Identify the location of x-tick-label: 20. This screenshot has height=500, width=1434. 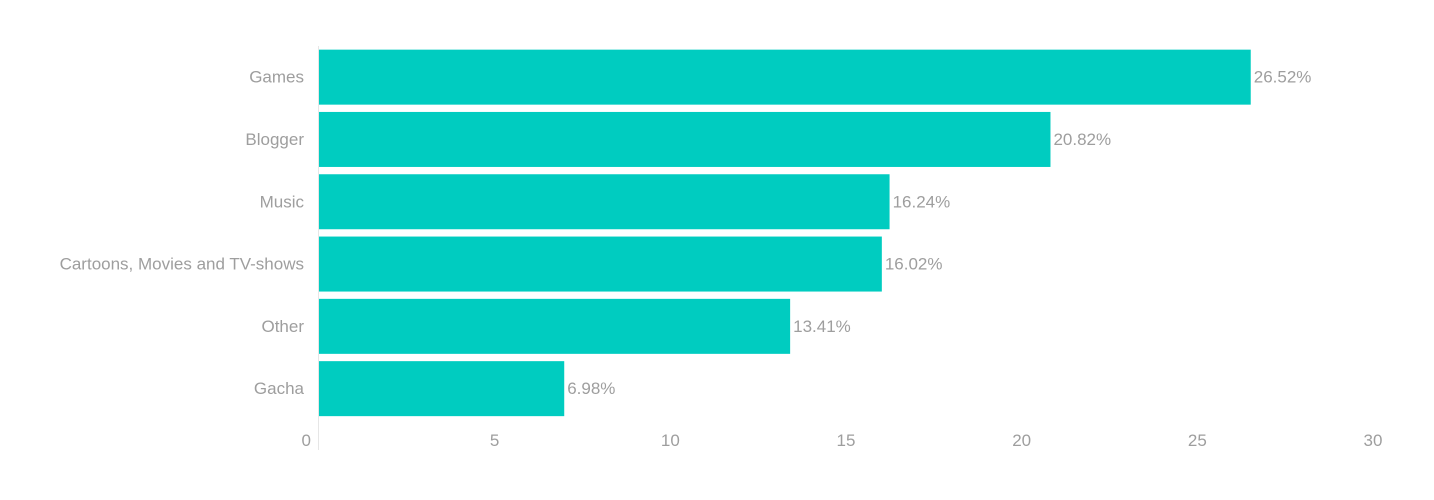
(1021, 440).